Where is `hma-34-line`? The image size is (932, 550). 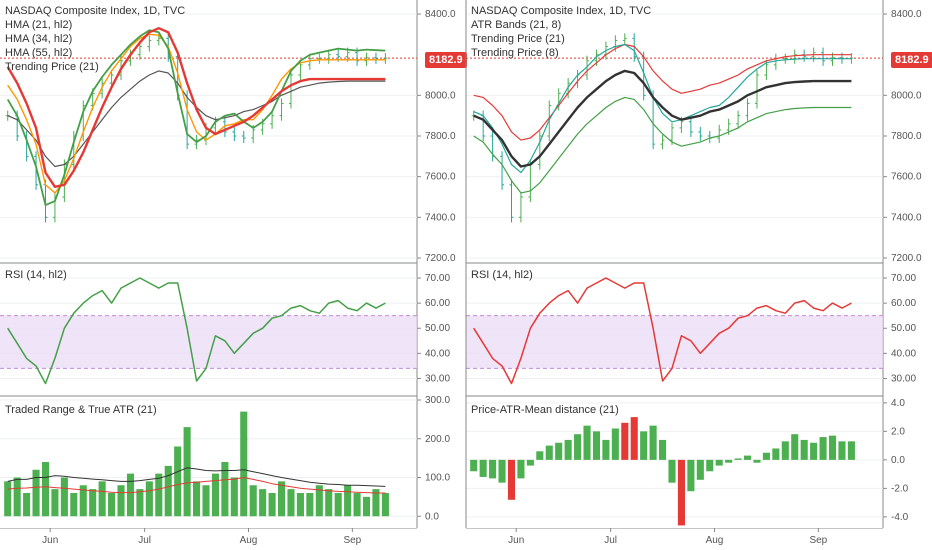 hma-34-line is located at coordinates (196, 113).